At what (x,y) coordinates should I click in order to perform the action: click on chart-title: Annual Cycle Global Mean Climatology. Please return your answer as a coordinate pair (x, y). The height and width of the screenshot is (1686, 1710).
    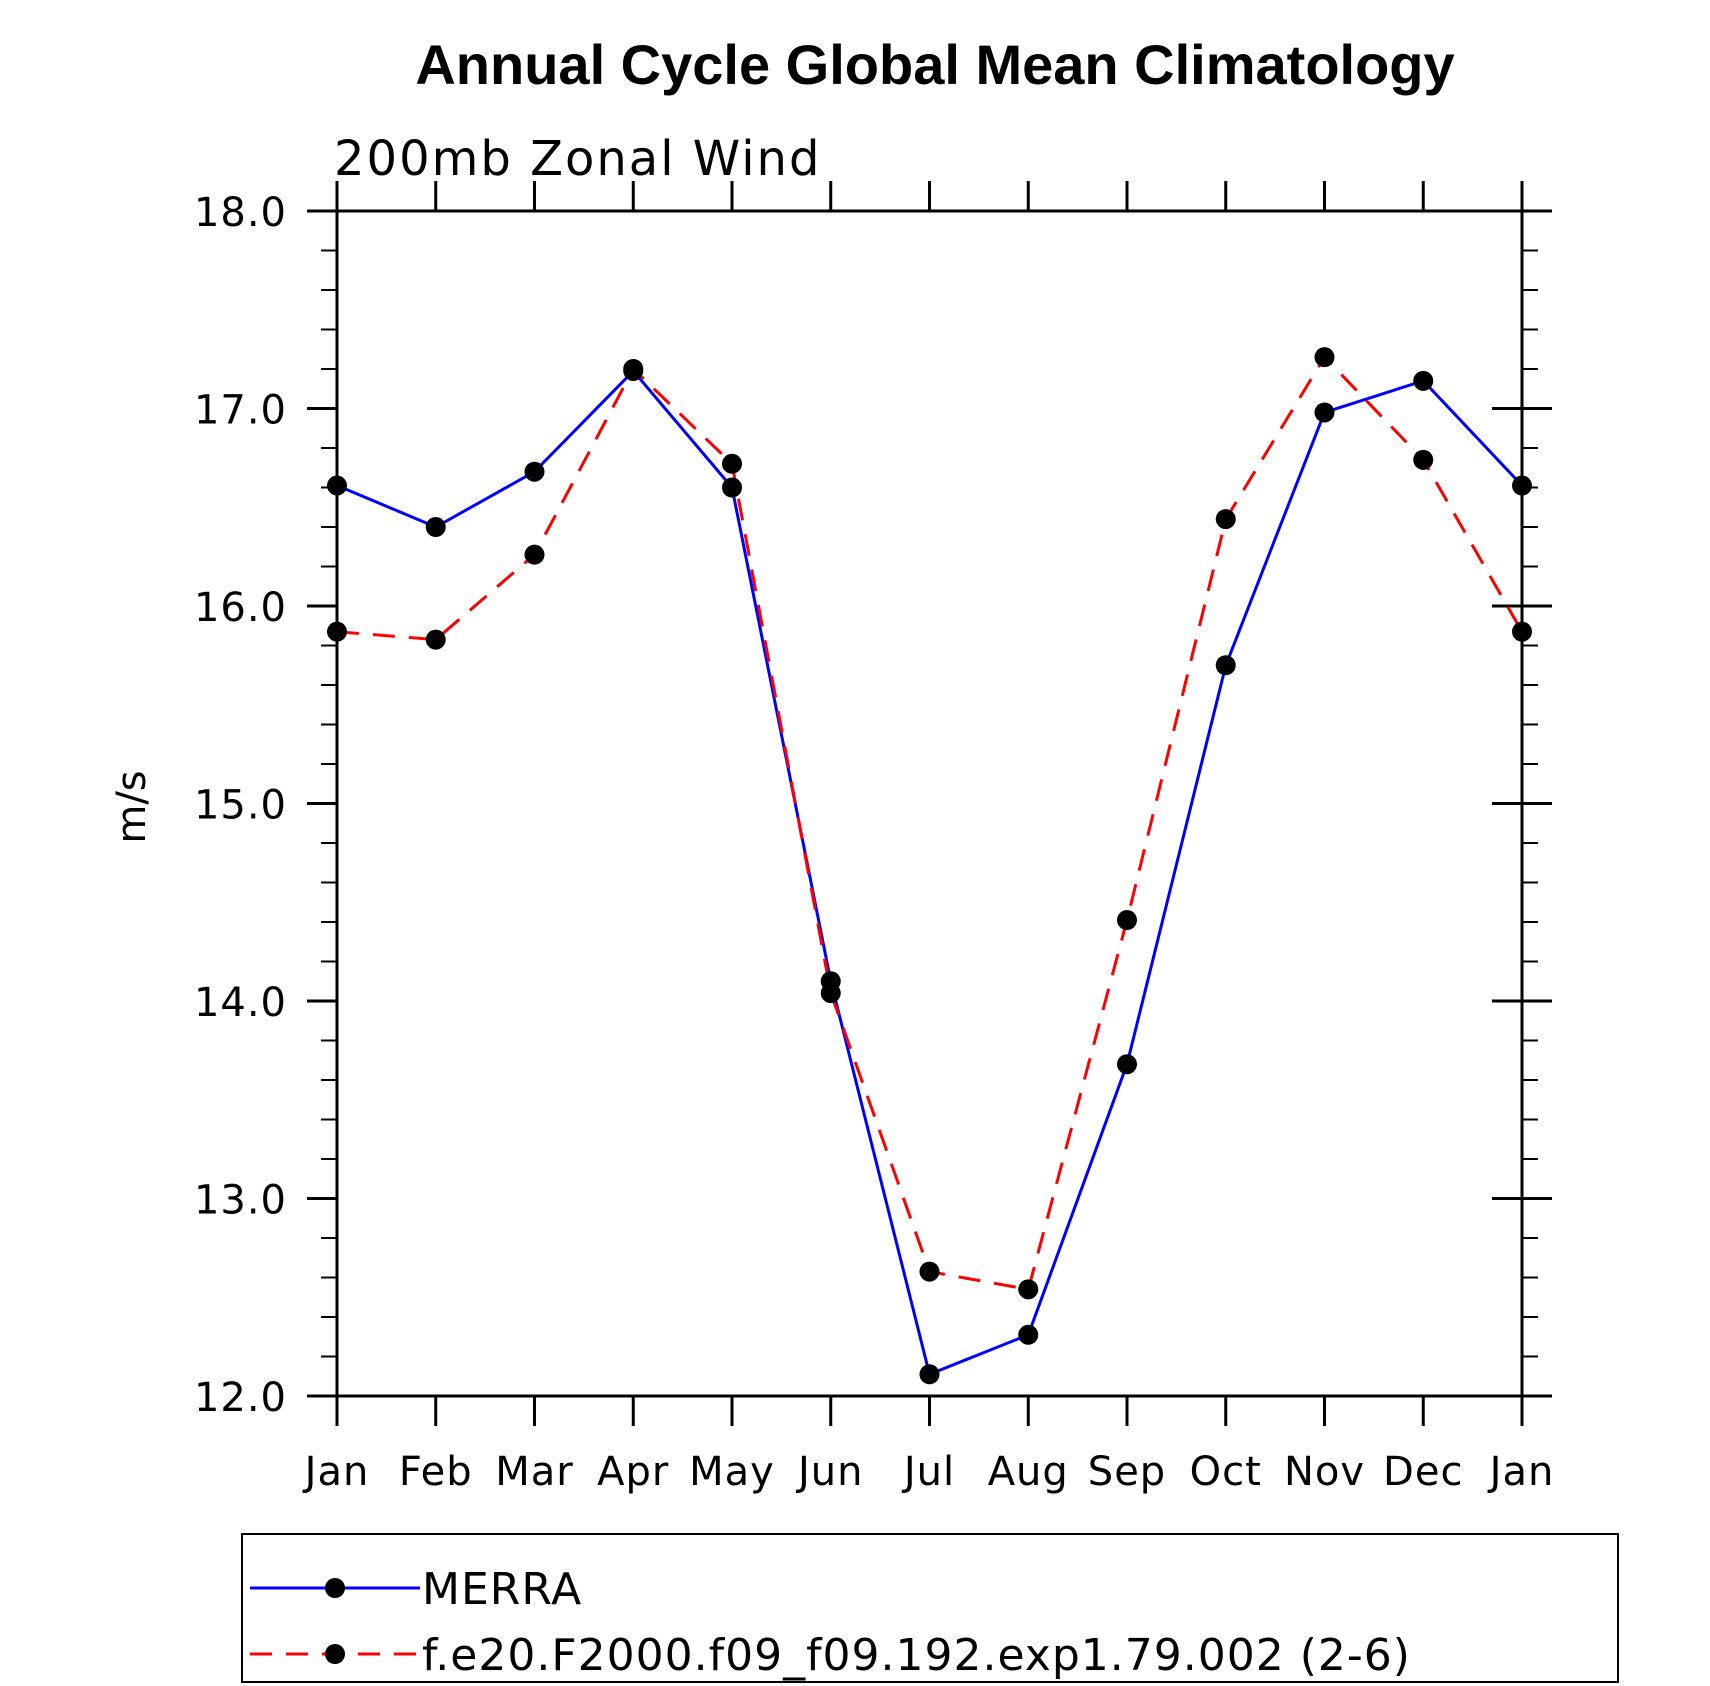
    Looking at the image, I should click on (934, 64).